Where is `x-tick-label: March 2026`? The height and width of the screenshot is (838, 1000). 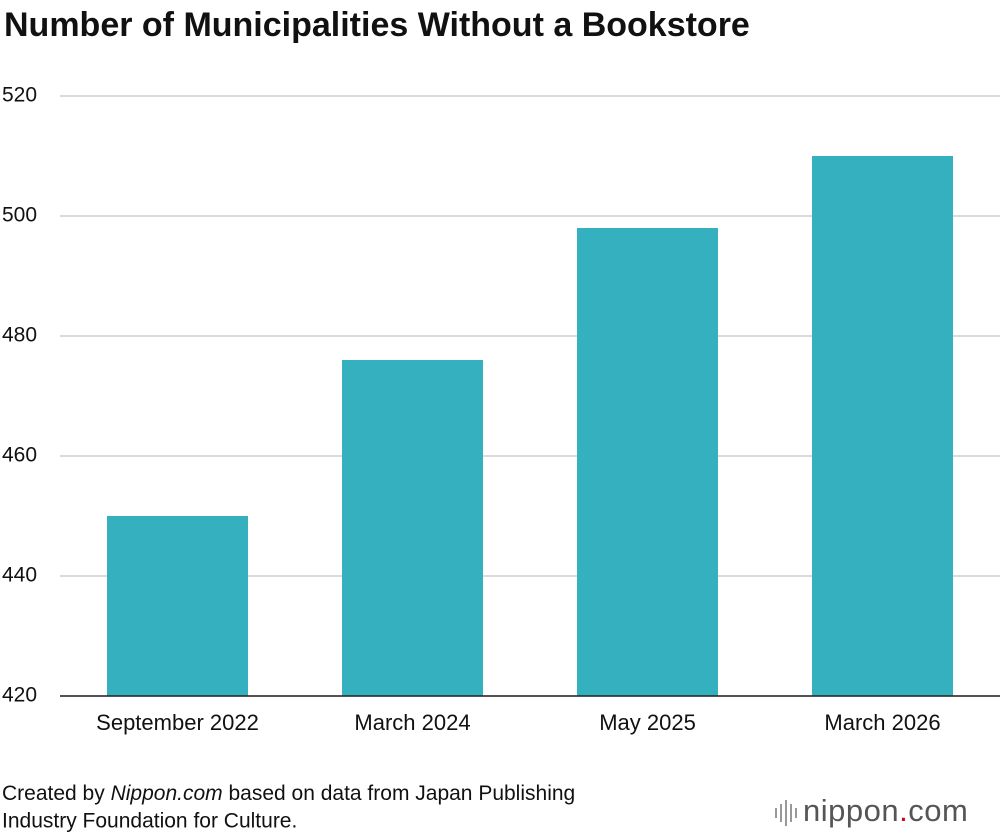
x-tick-label: March 2026 is located at coordinates (882, 722).